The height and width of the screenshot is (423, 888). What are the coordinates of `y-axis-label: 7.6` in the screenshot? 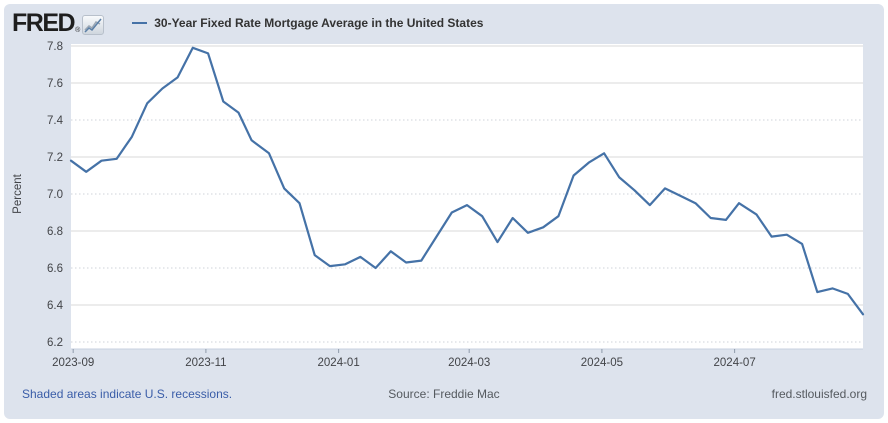 It's located at (55, 84).